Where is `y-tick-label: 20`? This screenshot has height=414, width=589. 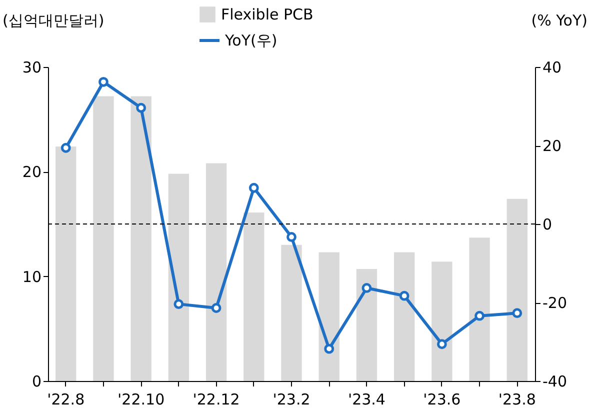 y-tick-label: 20 is located at coordinates (32, 172).